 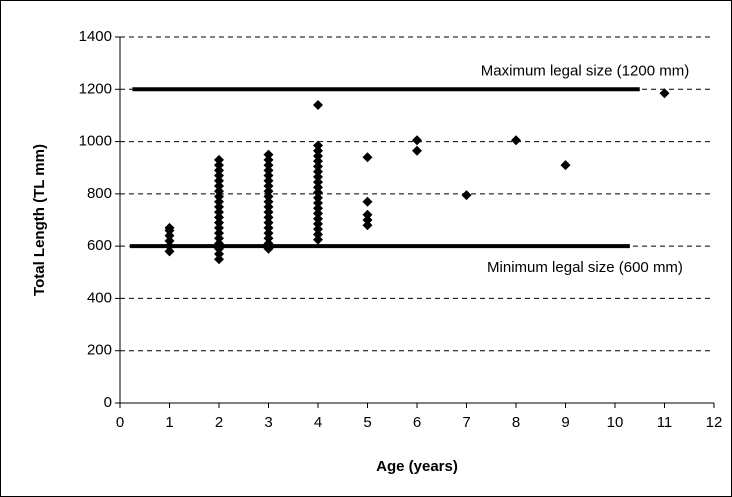 What do you see at coordinates (268, 422) in the screenshot?
I see `x-tick-label: 3` at bounding box center [268, 422].